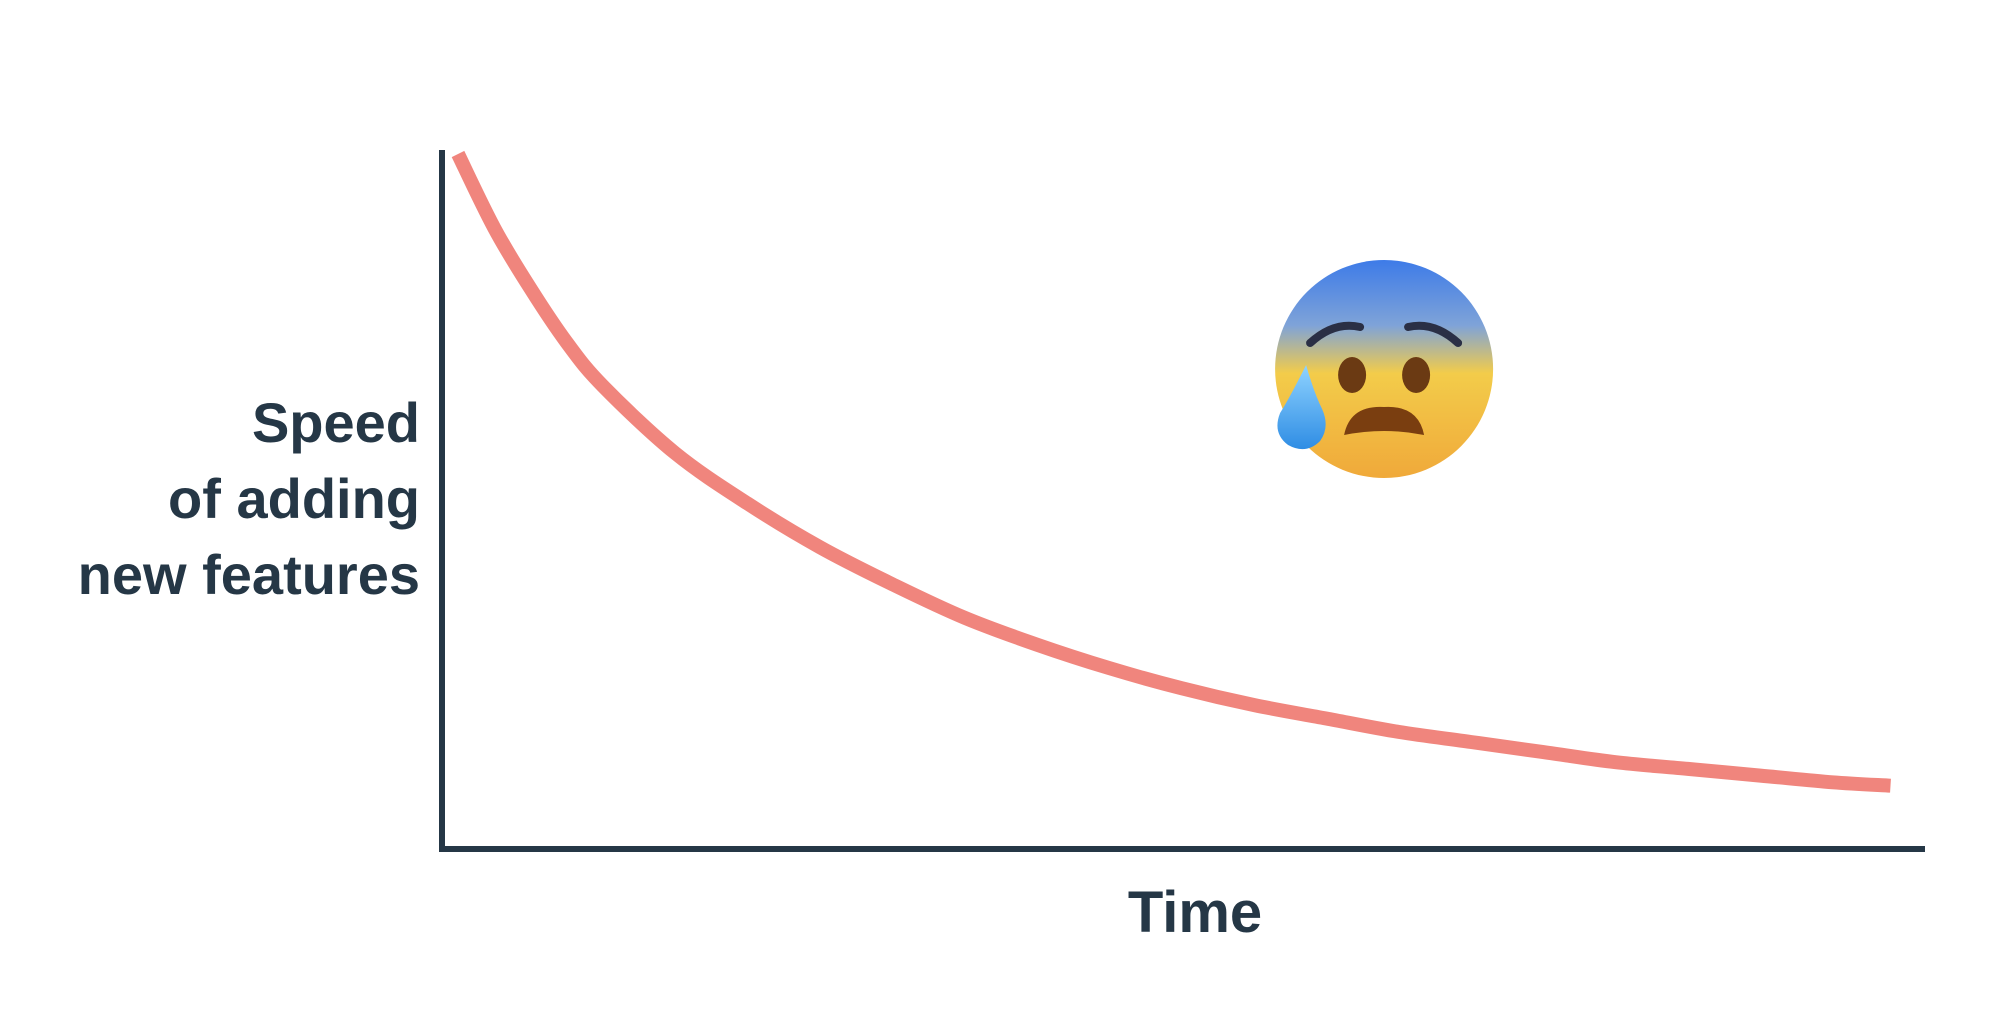 This screenshot has width=1999, height=1023. I want to click on x-axis-label: Time, so click(1195, 912).